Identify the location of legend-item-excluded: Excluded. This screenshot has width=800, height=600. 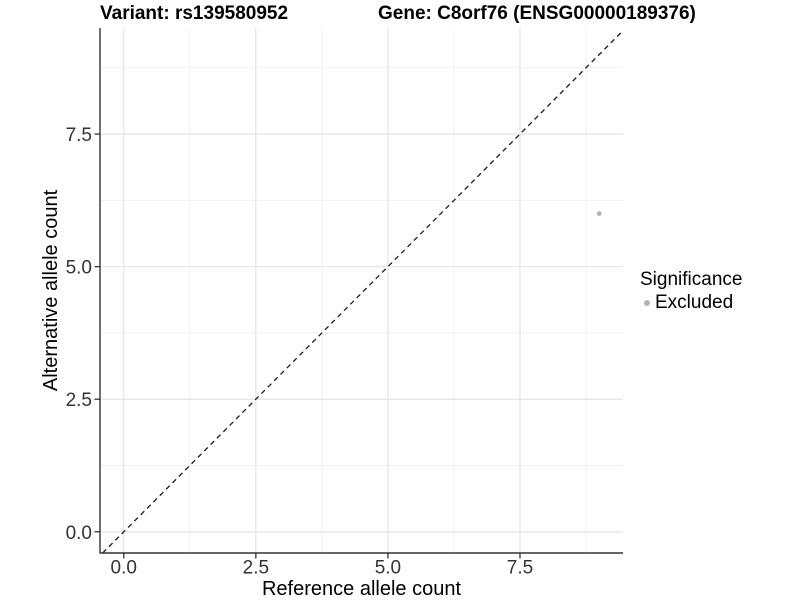
(690, 302).